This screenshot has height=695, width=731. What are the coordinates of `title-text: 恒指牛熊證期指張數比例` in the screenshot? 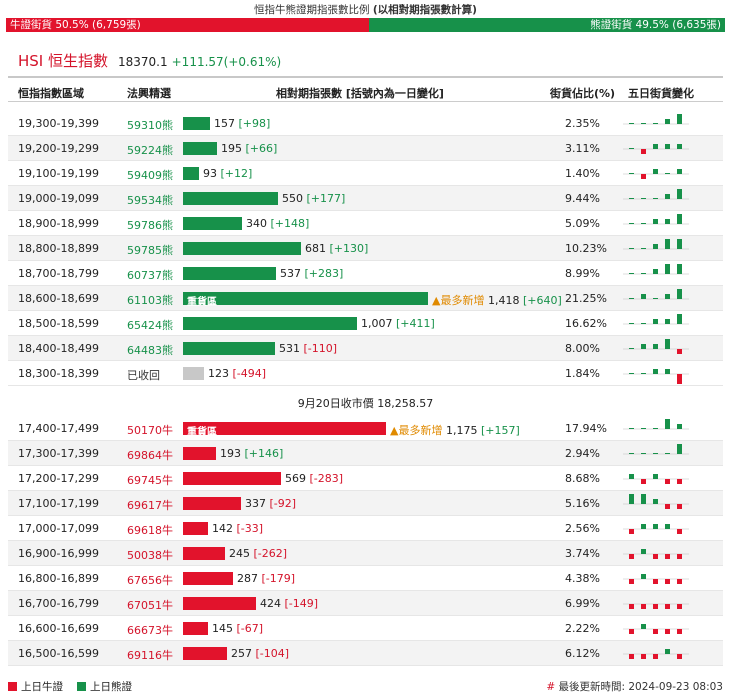 It's located at (312, 10).